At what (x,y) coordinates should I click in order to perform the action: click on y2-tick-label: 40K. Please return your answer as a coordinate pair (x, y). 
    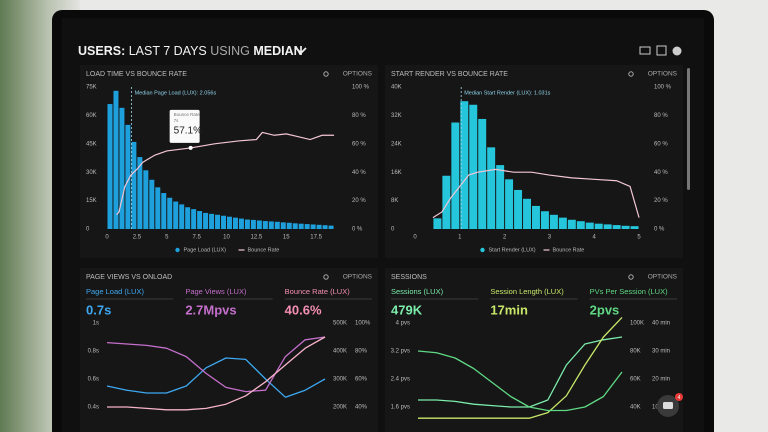
    Looking at the image, I should click on (635, 408).